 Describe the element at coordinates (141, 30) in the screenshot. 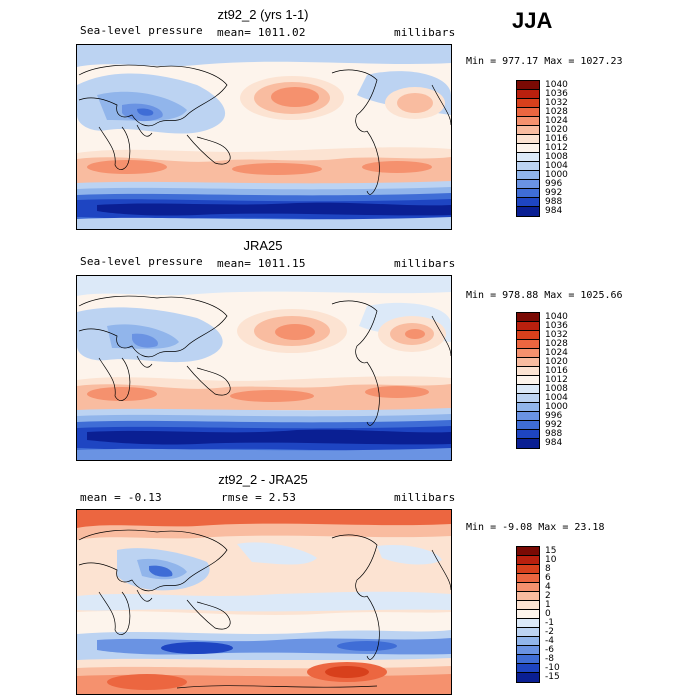

I see `panel-1-variable-label: Sea-level pressure` at that location.